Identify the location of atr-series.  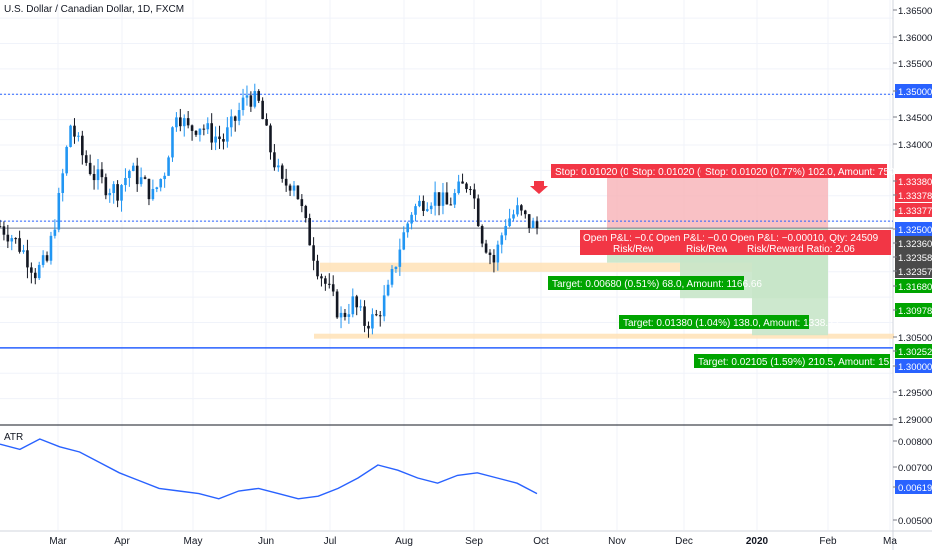
(269, 469).